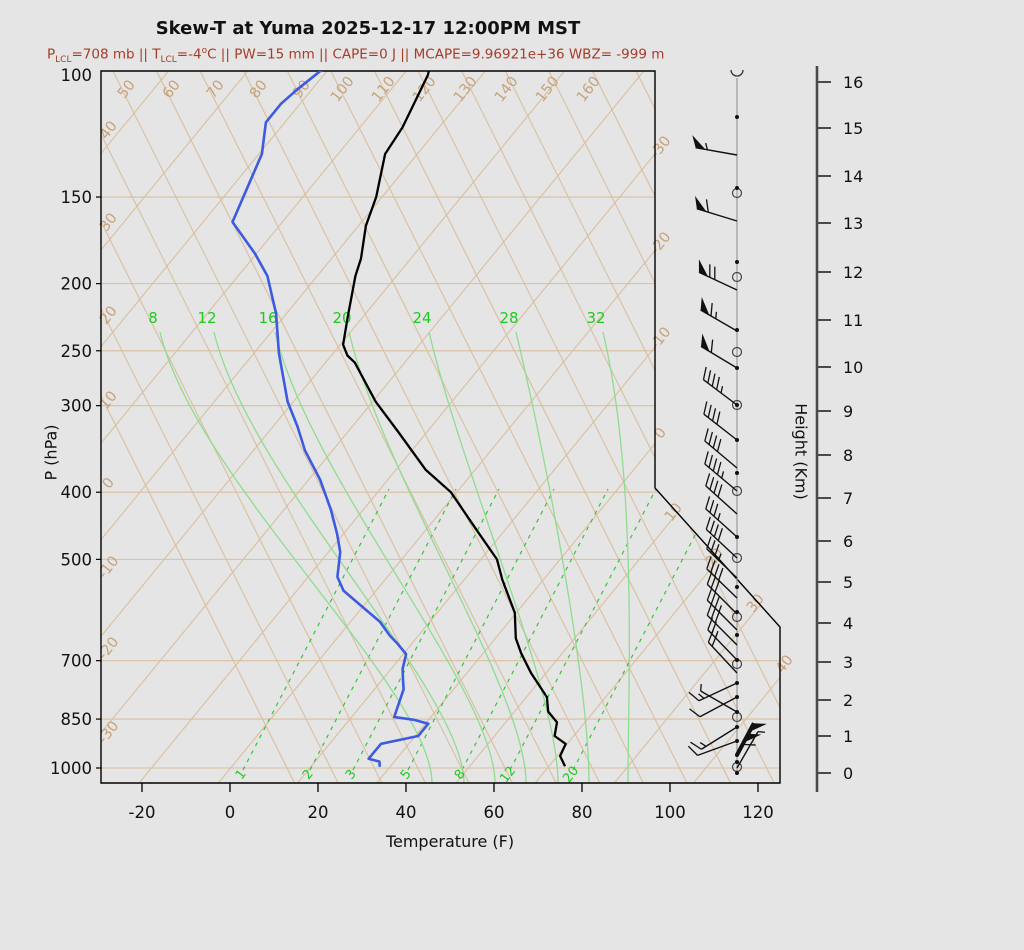 Image resolution: width=1024 pixels, height=950 pixels. I want to click on pressure-tick-label: 200, so click(77, 284).